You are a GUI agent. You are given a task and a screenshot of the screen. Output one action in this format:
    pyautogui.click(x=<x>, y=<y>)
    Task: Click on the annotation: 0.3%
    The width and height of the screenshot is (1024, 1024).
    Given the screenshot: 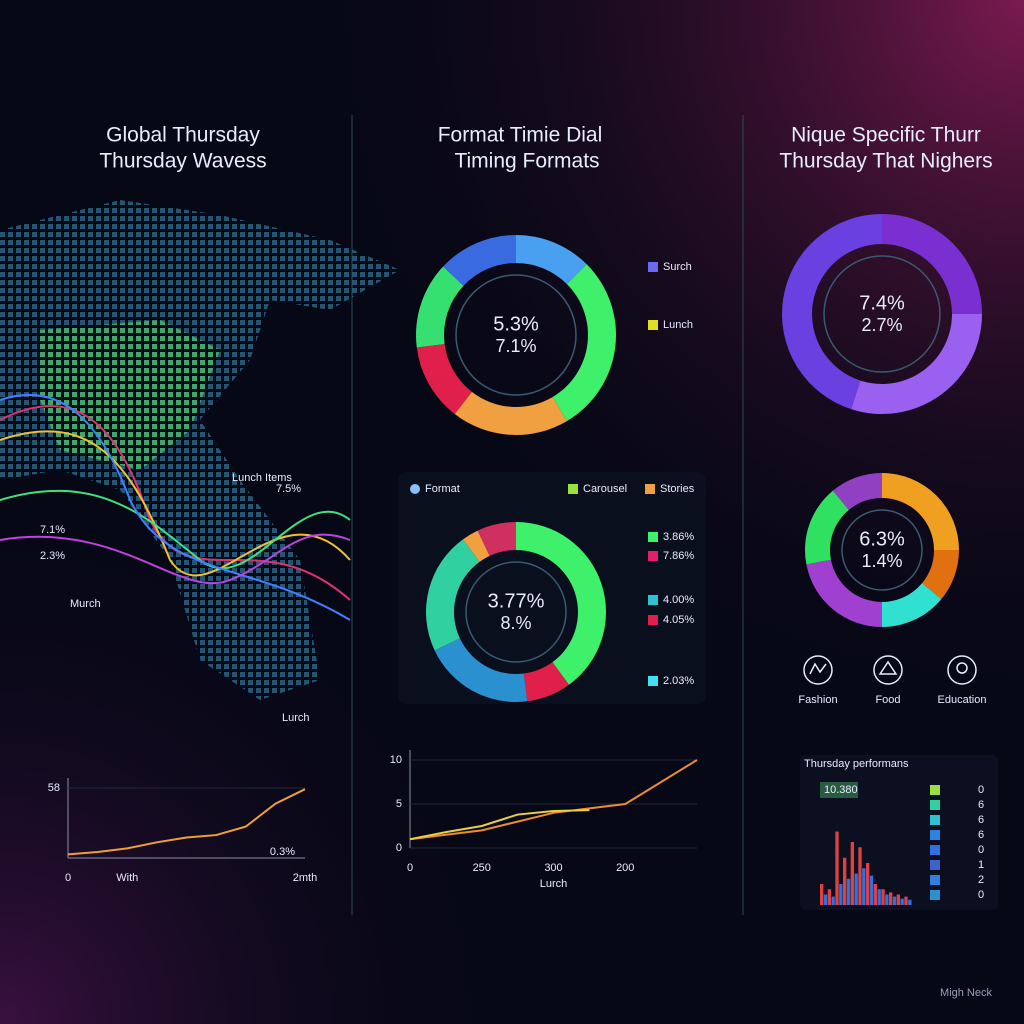 What is the action you would take?
    pyautogui.click(x=282, y=852)
    